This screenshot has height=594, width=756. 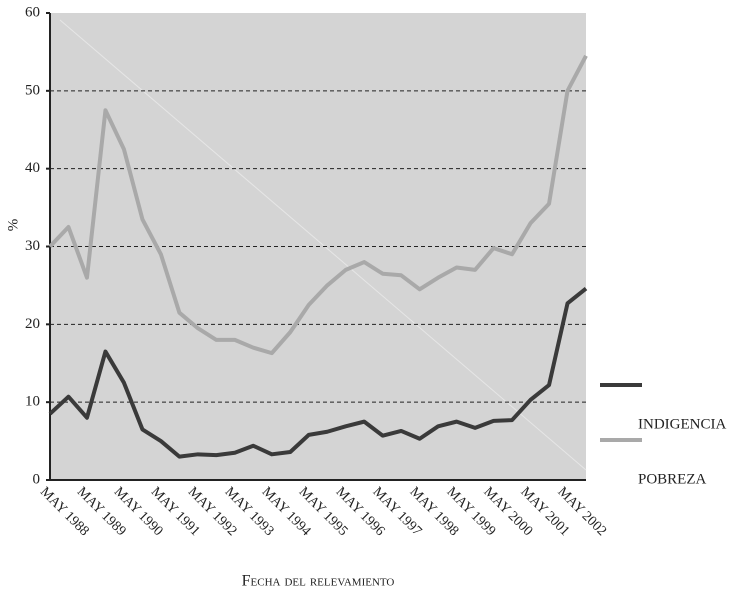 What do you see at coordinates (32, 324) in the screenshot?
I see `y-tick-label: 20` at bounding box center [32, 324].